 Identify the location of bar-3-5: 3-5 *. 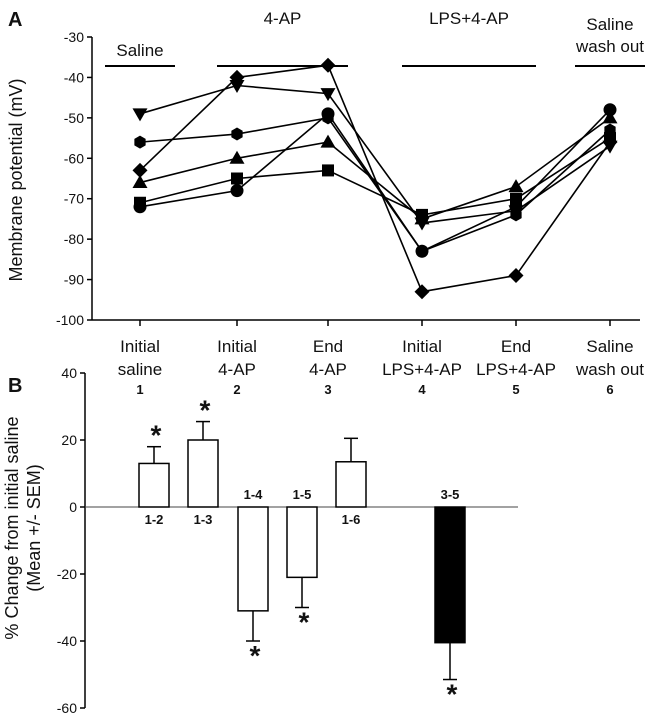
(450, 598).